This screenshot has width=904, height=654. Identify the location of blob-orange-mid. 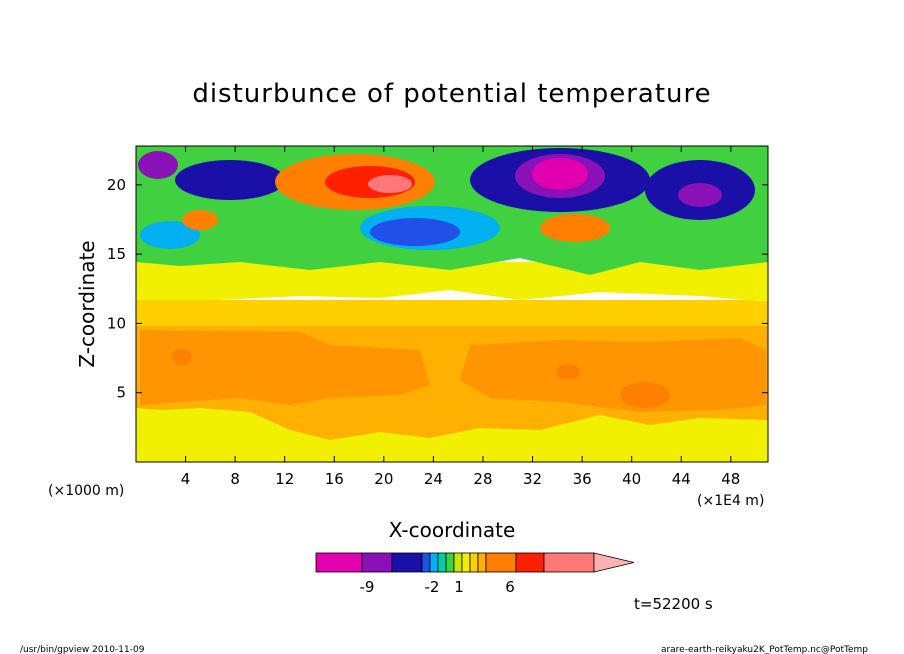
(575, 228).